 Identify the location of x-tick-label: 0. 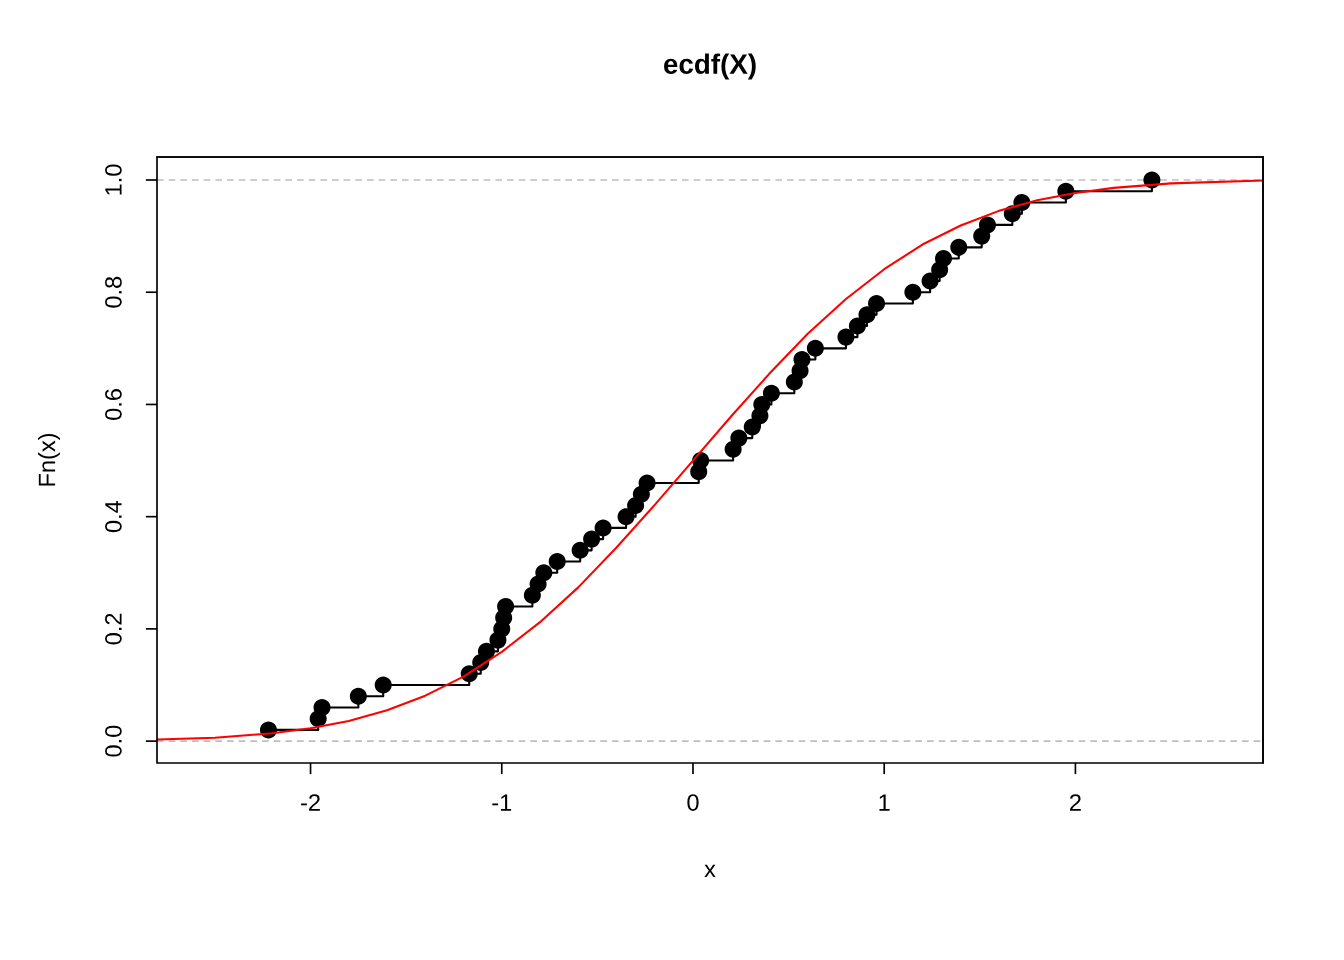
(693, 802).